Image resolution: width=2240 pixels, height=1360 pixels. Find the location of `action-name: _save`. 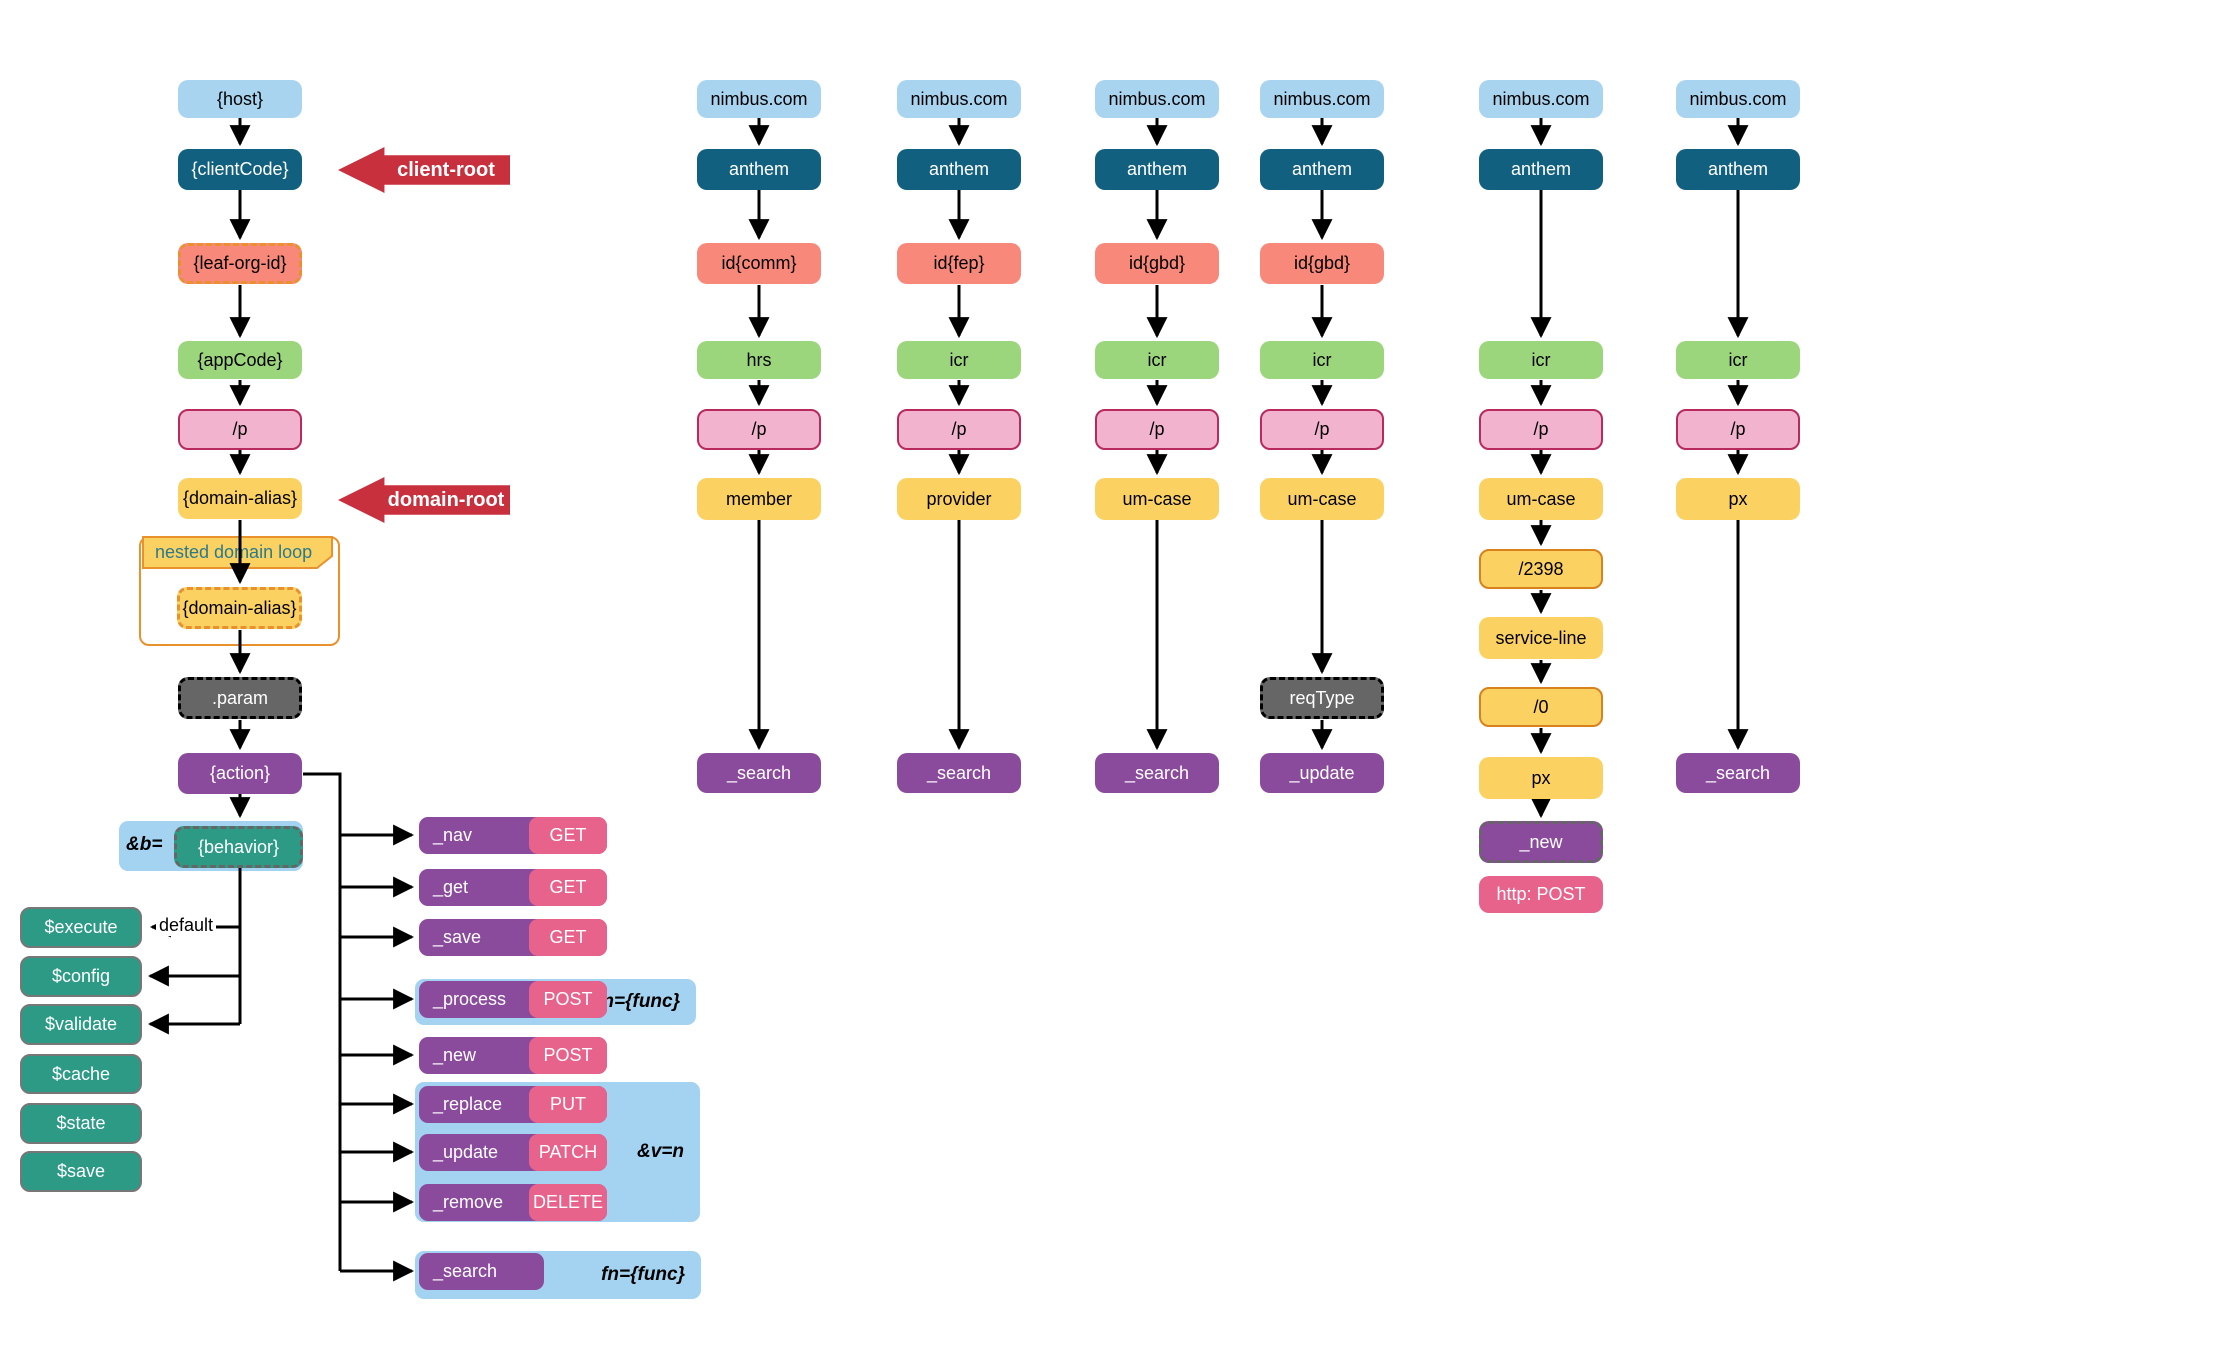

action-name: _save is located at coordinates (457, 937).